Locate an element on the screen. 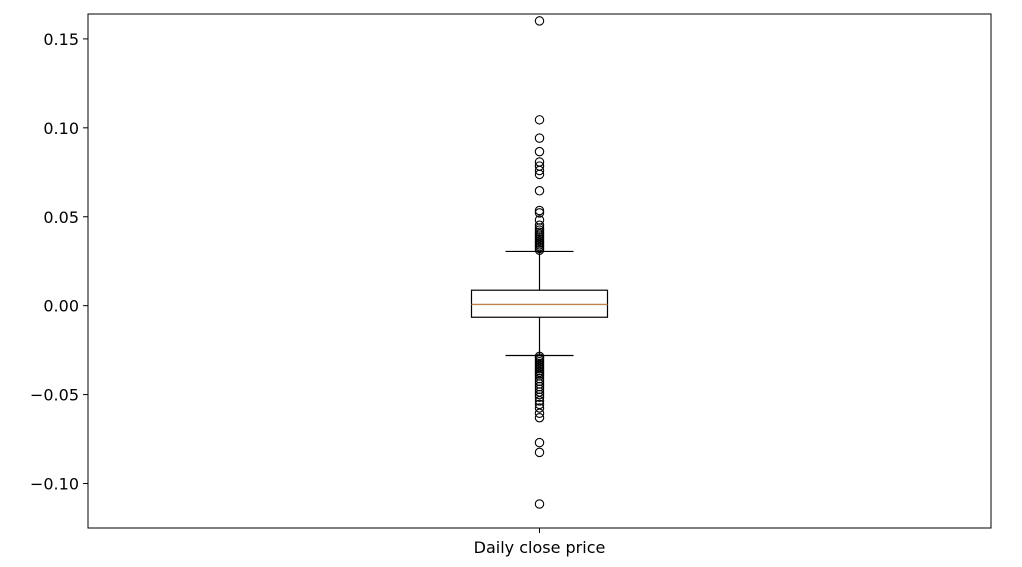  outlier-points is located at coordinates (539, 262).